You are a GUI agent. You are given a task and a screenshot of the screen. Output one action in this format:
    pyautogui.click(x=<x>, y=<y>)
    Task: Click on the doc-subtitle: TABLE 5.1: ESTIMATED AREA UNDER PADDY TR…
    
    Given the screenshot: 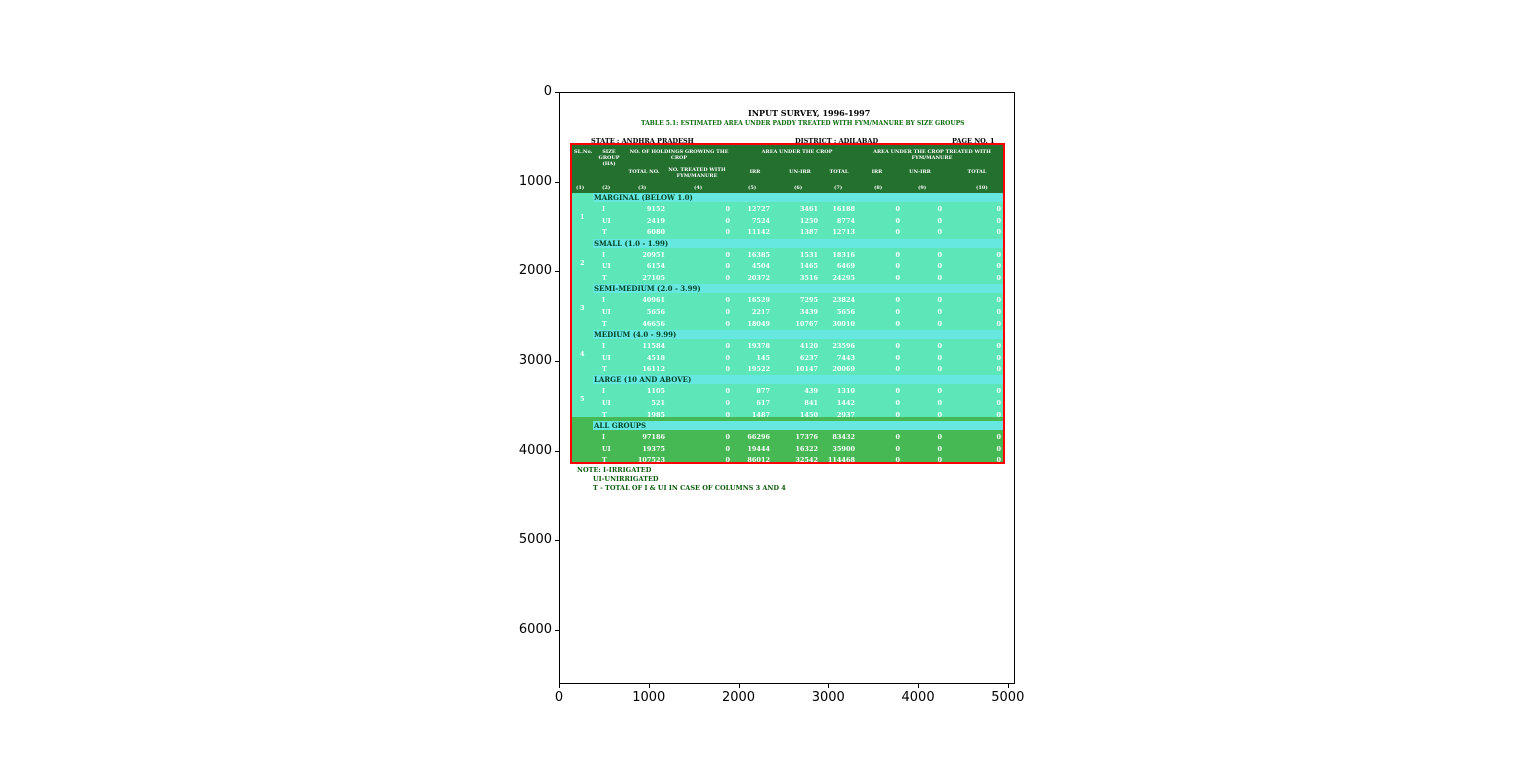 What is the action you would take?
    pyautogui.click(x=803, y=123)
    